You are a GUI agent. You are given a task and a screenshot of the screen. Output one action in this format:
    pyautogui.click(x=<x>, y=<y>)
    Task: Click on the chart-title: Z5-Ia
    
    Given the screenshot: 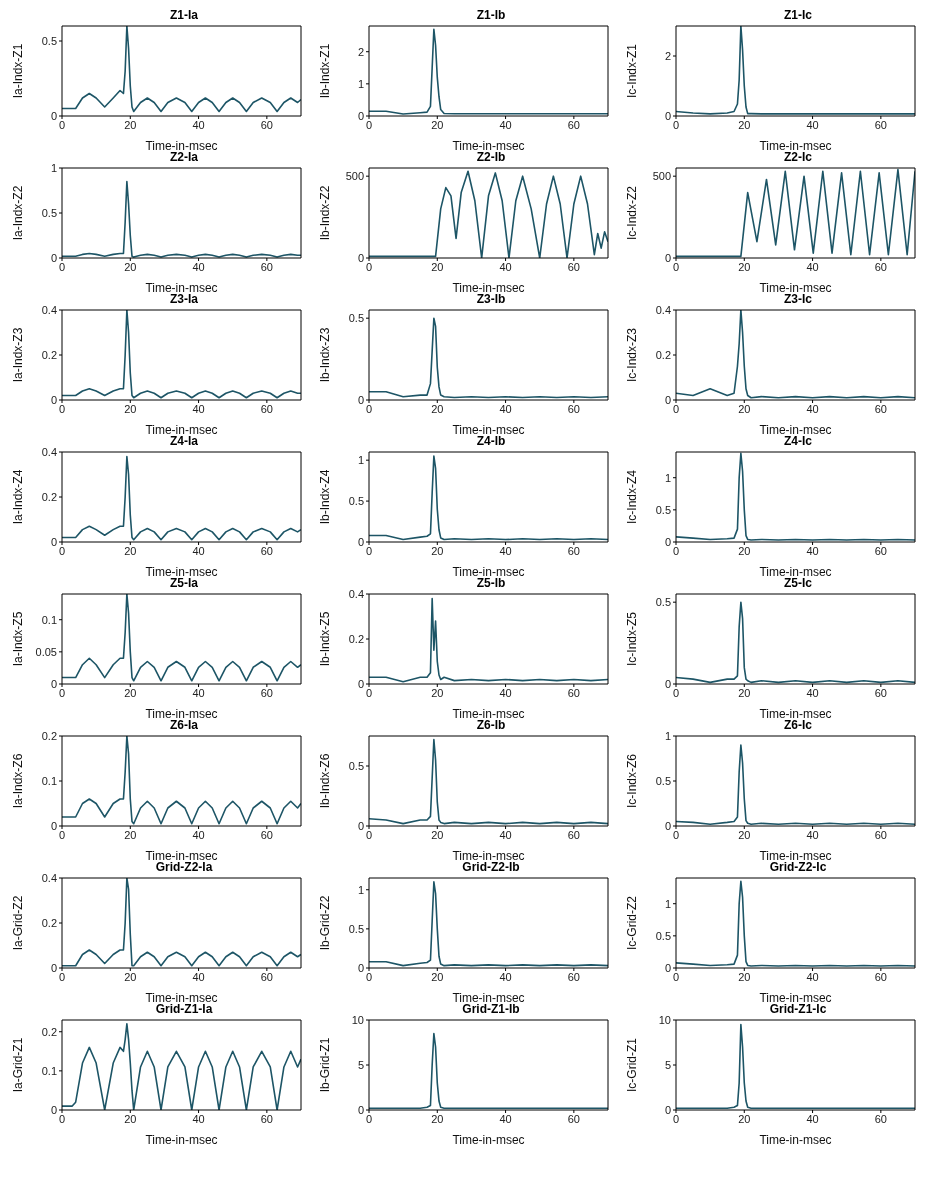 What is the action you would take?
    pyautogui.click(x=184, y=583)
    